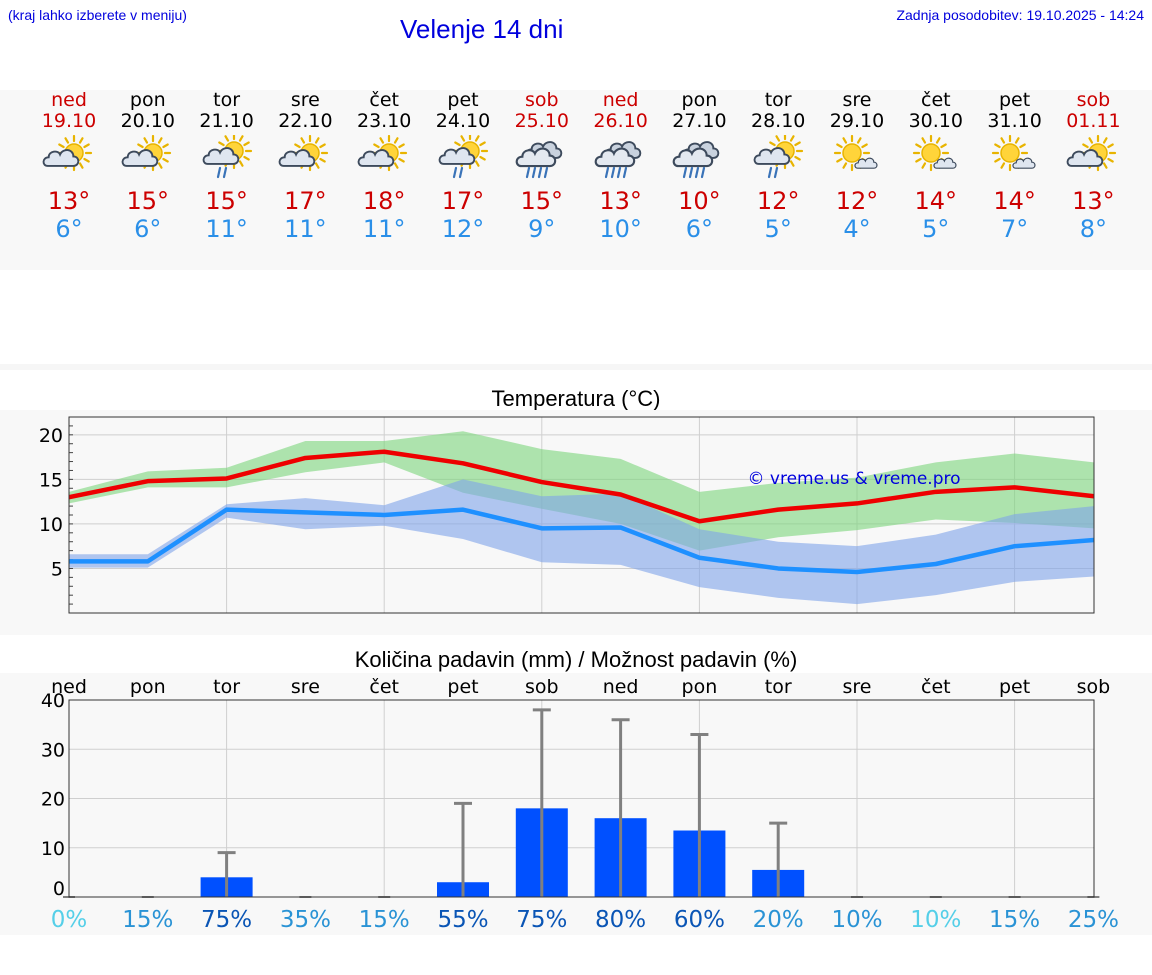  Describe the element at coordinates (1093, 201) in the screenshot. I see `max-temp: 13°` at that location.